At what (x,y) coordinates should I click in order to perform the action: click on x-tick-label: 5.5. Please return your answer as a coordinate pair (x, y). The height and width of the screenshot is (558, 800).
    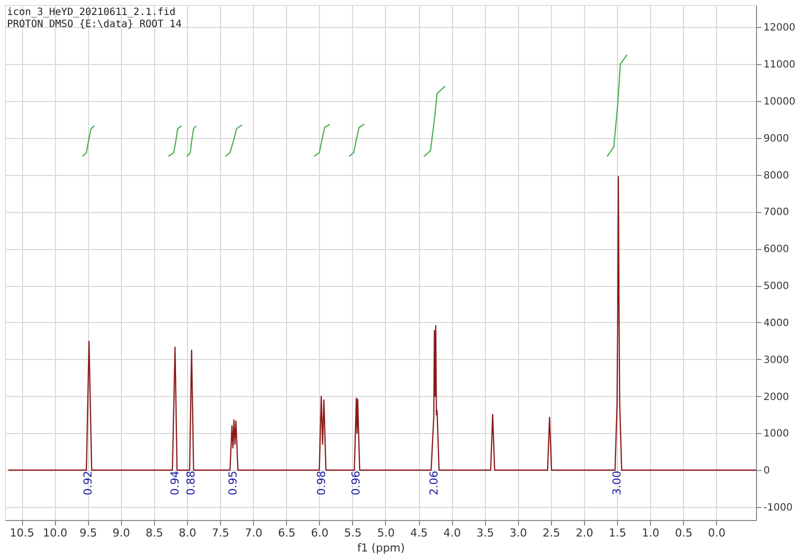
    Looking at the image, I should click on (353, 533).